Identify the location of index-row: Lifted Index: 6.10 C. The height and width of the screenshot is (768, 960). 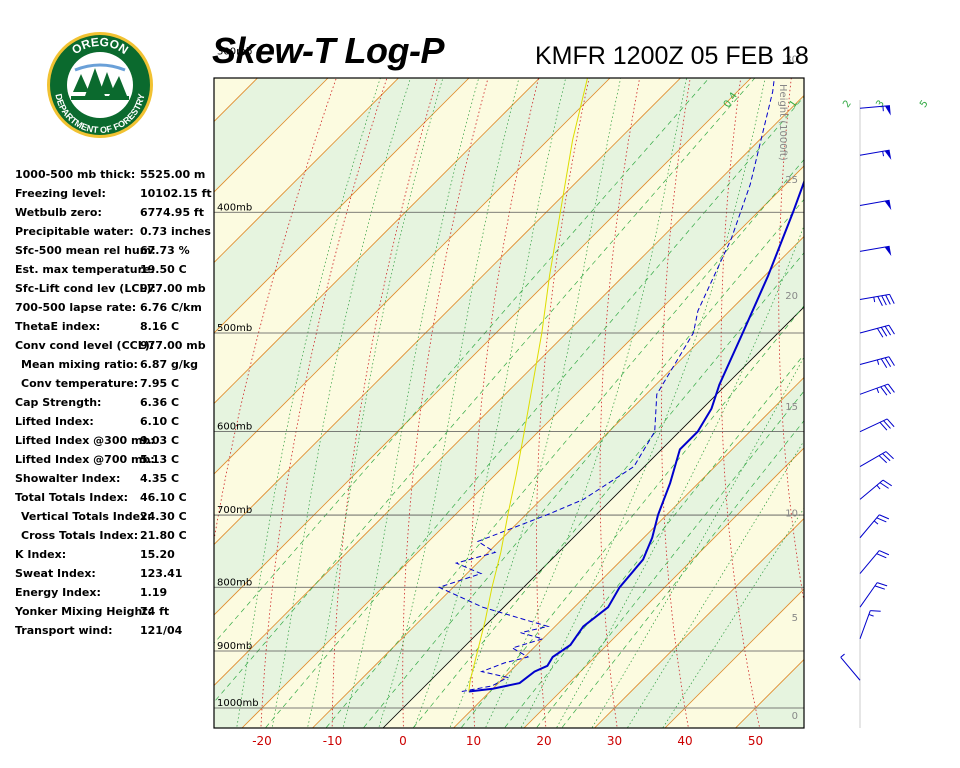
(115, 424).